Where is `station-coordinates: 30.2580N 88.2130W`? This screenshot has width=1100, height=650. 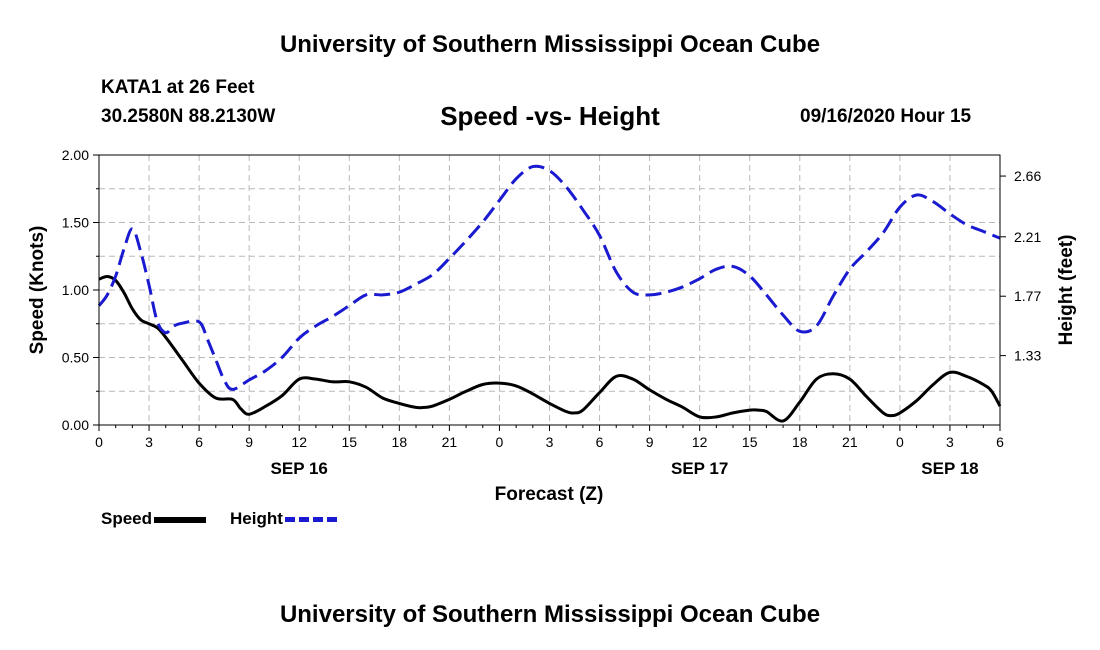 station-coordinates: 30.2580N 88.2130W is located at coordinates (188, 116).